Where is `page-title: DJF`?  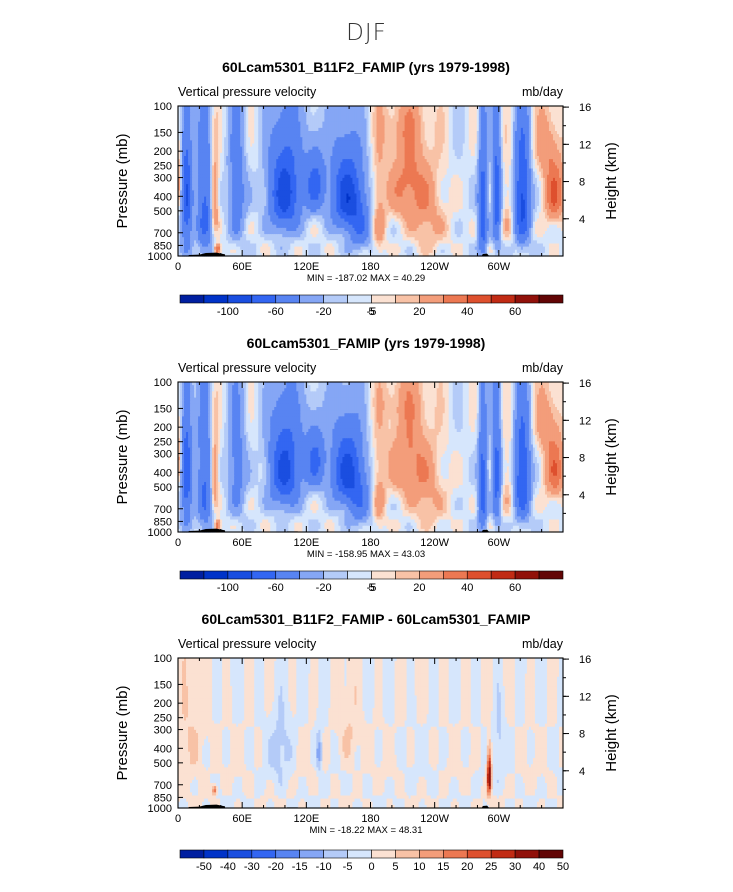
page-title: DJF is located at coordinates (366, 33).